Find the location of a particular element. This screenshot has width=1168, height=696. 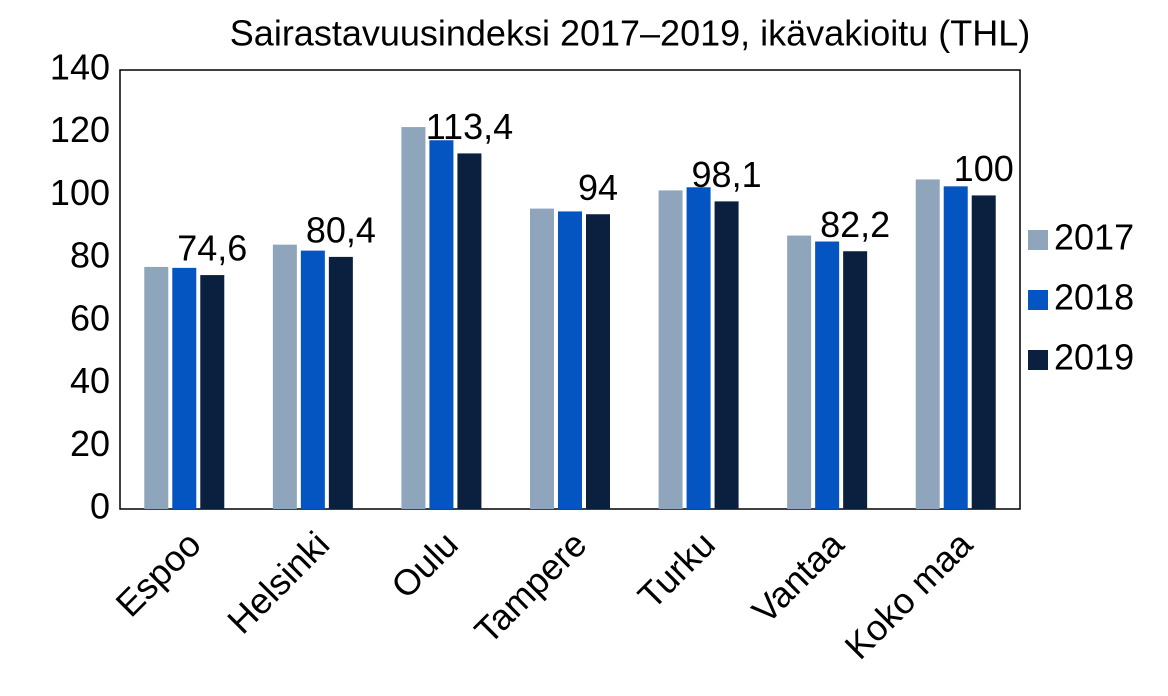

x-tick-label: Tampere is located at coordinates (530, 587).